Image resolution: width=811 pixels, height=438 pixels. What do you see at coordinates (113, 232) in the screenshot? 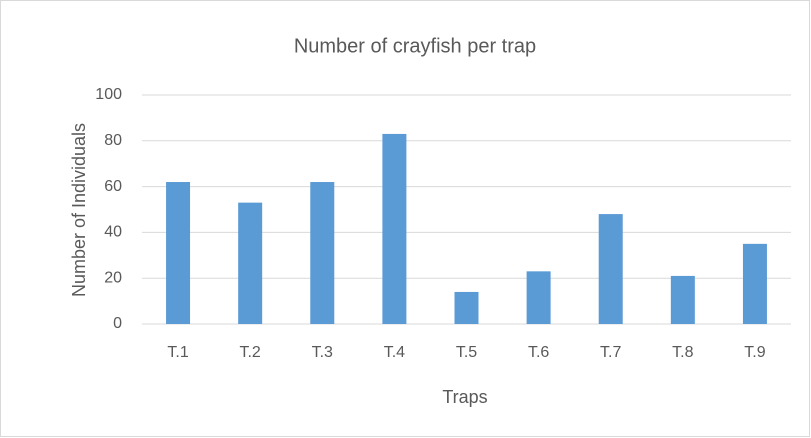
I see `y-tick-label: 40` at bounding box center [113, 232].